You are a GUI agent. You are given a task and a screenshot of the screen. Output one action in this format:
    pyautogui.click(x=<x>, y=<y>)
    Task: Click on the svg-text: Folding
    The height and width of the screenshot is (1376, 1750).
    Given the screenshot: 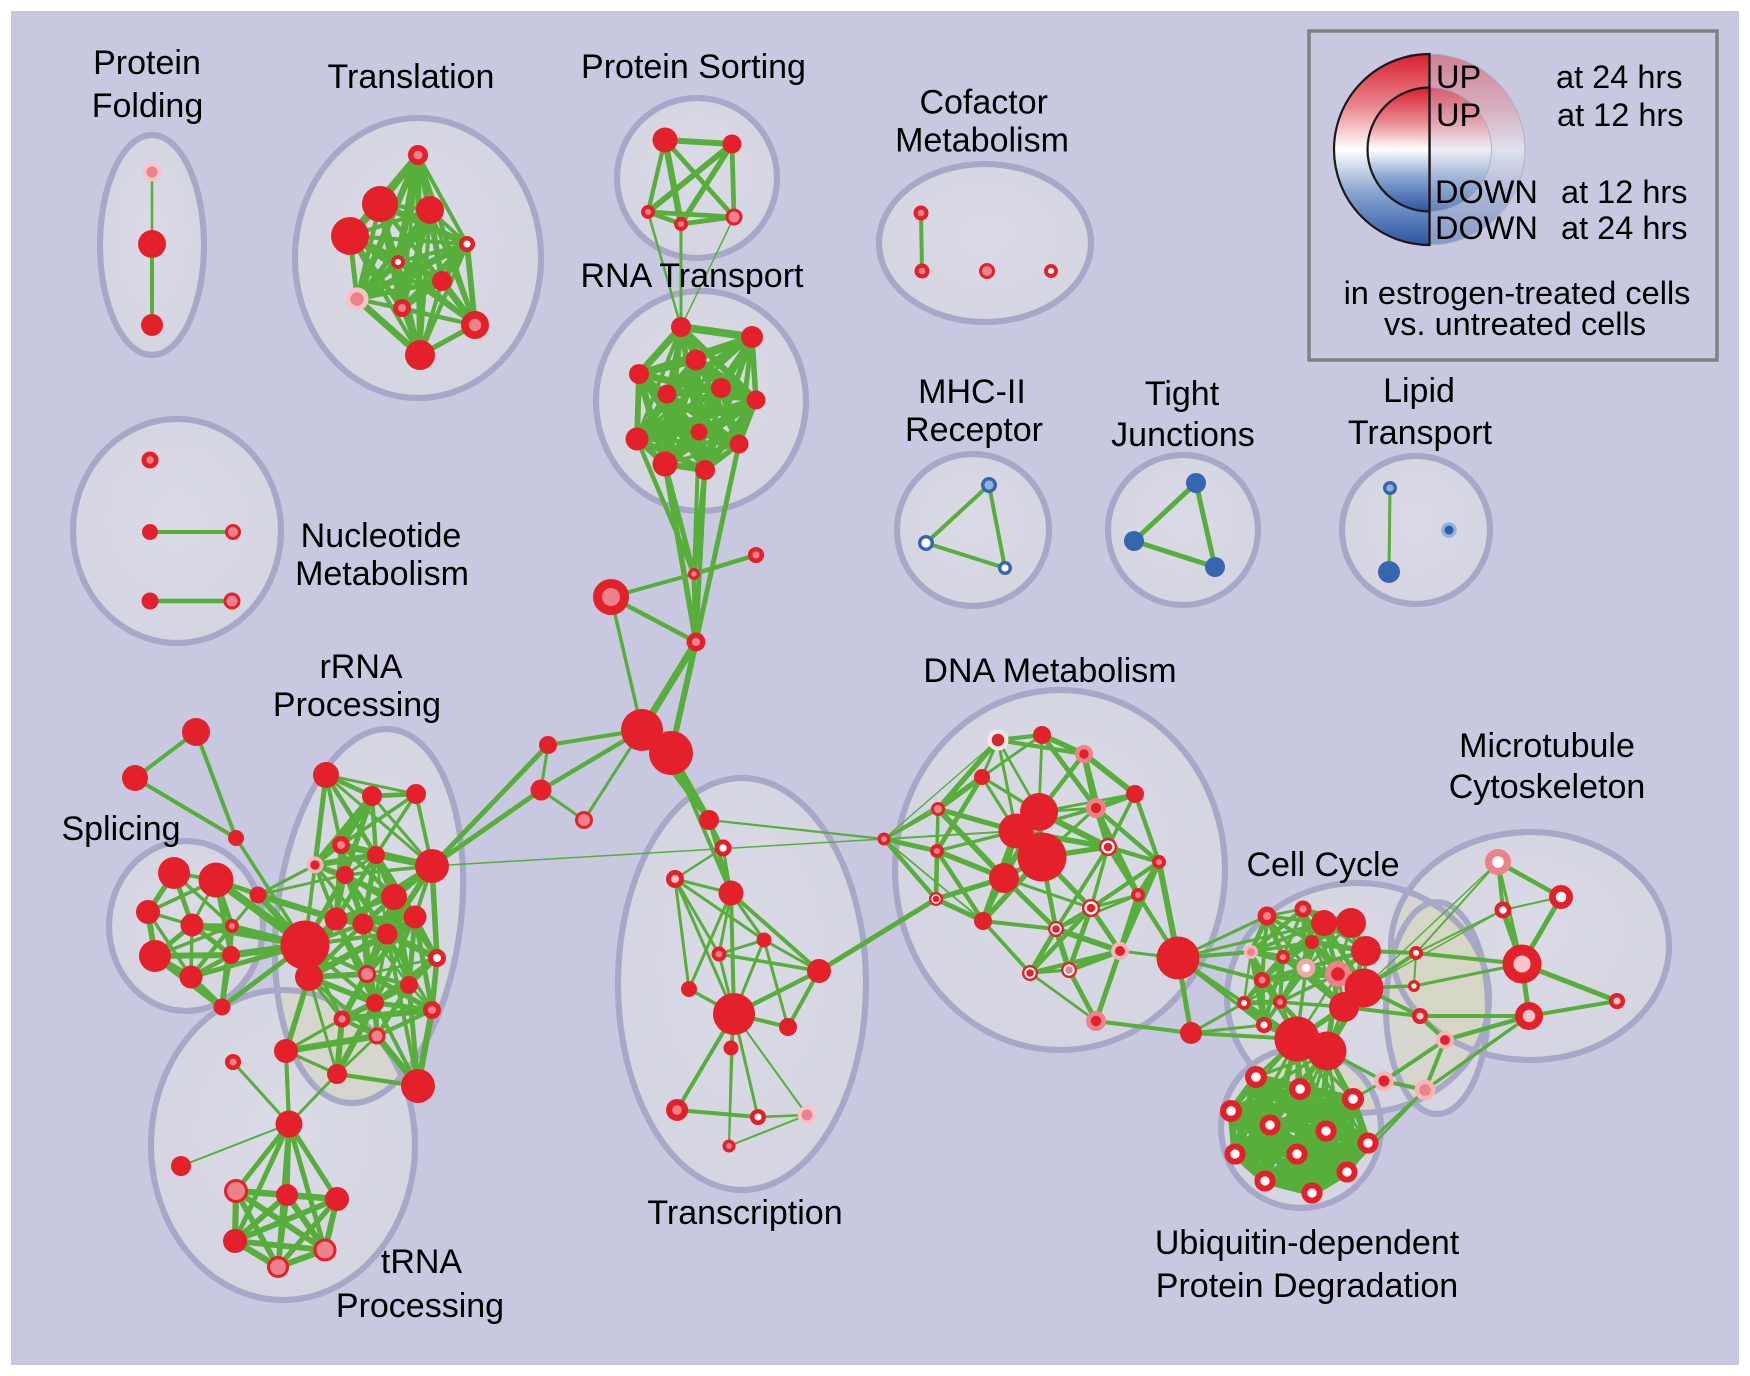 What is the action you would take?
    pyautogui.click(x=148, y=106)
    